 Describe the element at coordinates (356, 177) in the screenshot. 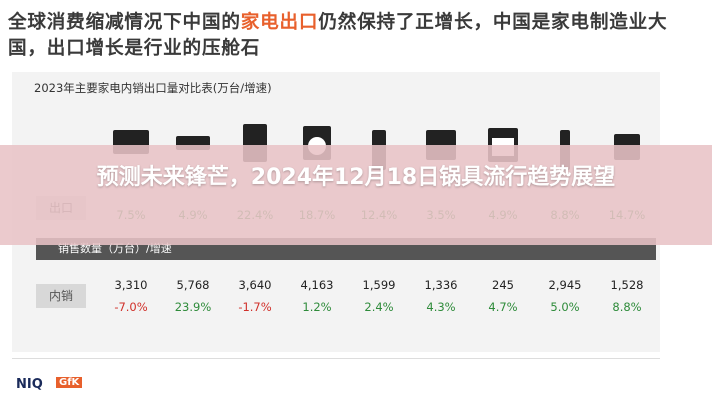

I see `overlay-title: 预测未来锋芒，2024年12月18日锅具流行趋势展望` at that location.